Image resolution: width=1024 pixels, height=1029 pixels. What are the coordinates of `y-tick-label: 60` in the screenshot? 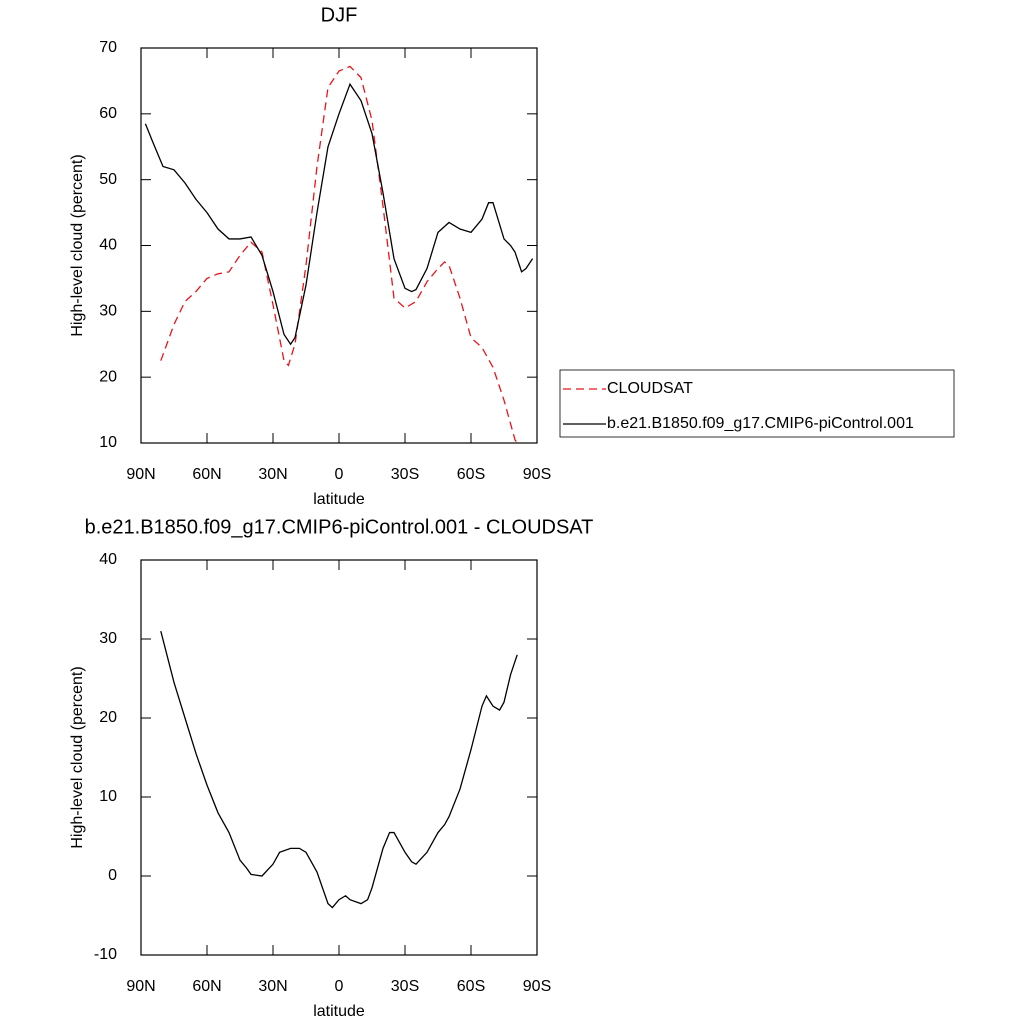 It's located at (108, 113).